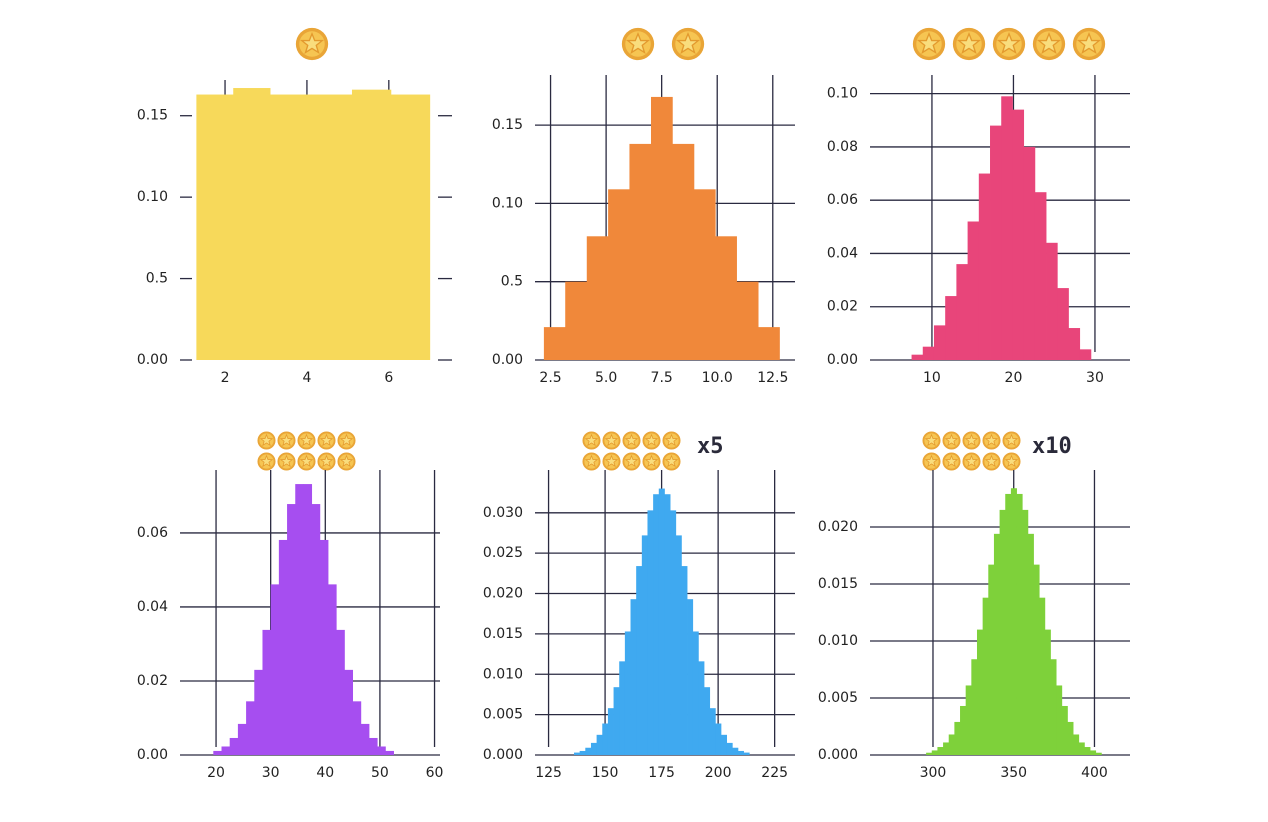  Describe the element at coordinates (838, 527) in the screenshot. I see `y-tick-label: 0.020` at that location.